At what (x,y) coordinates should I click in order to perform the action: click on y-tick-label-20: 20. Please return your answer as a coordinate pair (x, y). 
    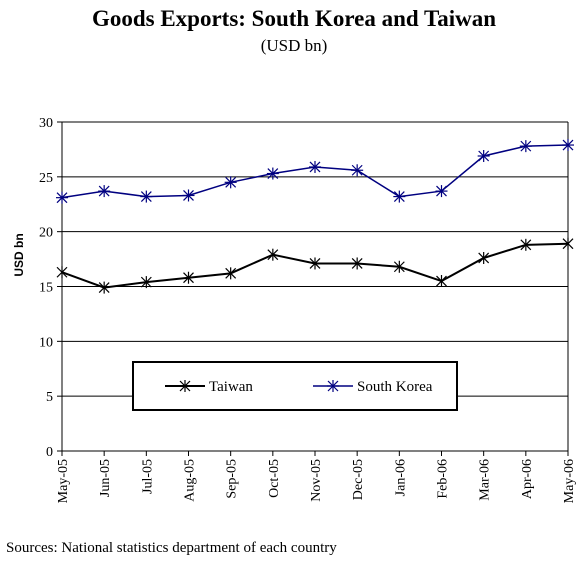
    Looking at the image, I should click on (46, 233).